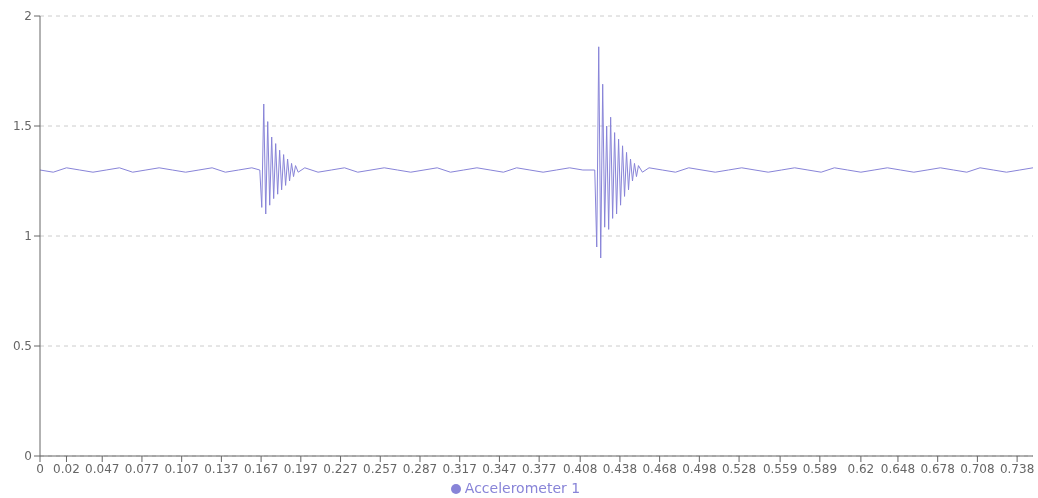 The image size is (1038, 498). I want to click on x-tick-label: 0, so click(40, 468).